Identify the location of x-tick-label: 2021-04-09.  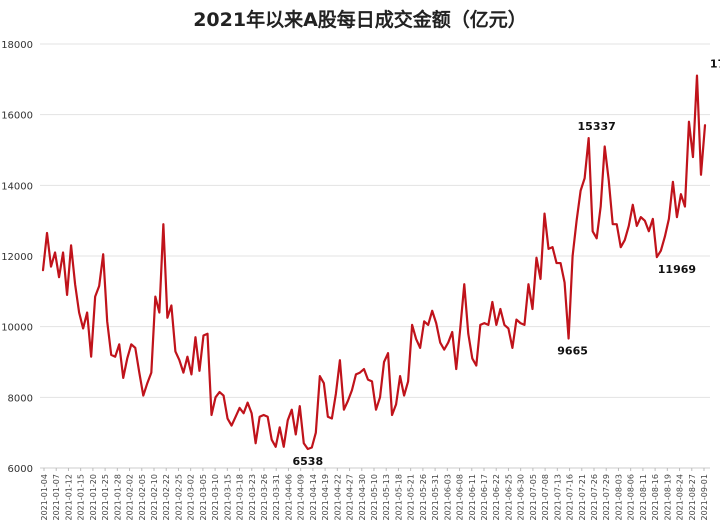
(301, 497).